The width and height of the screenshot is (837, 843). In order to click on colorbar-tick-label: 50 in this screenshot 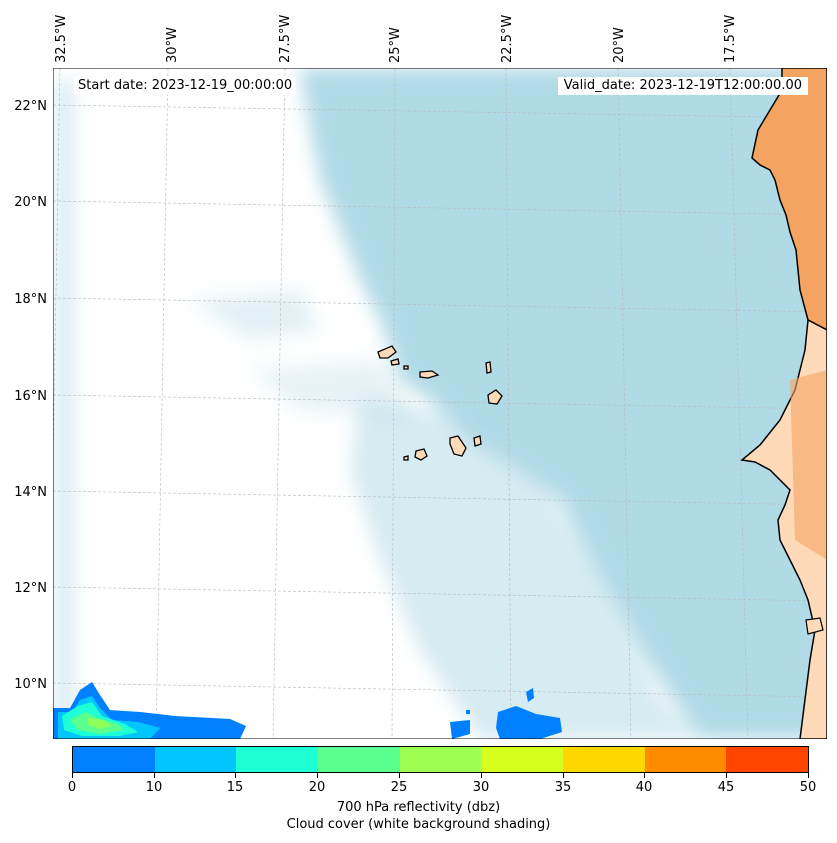, I will do `click(808, 787)`.